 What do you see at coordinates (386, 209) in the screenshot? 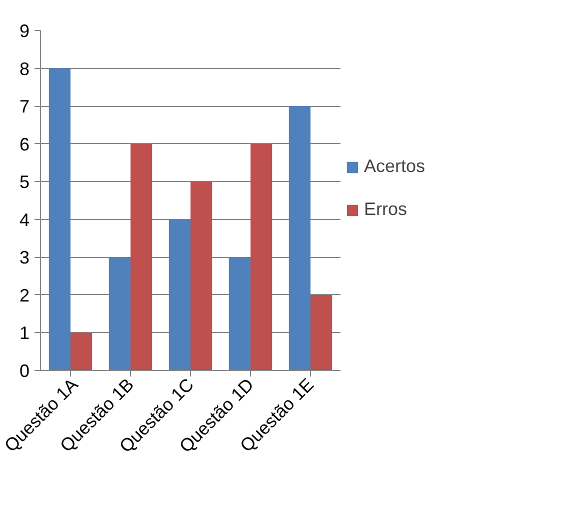
I see `legend-label: Erros` at bounding box center [386, 209].